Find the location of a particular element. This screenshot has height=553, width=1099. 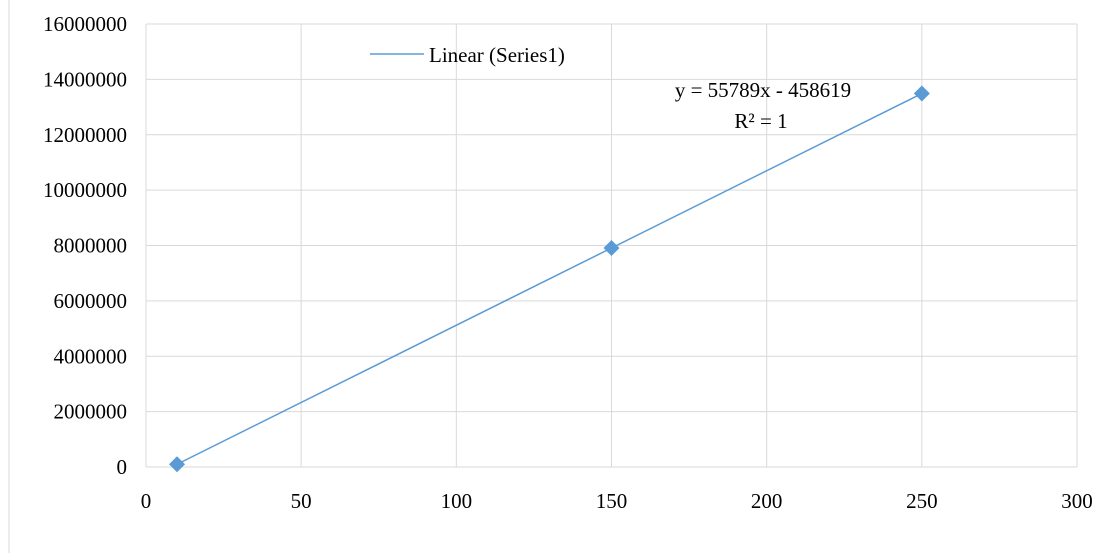

x-tick-label: 150 is located at coordinates (612, 501).